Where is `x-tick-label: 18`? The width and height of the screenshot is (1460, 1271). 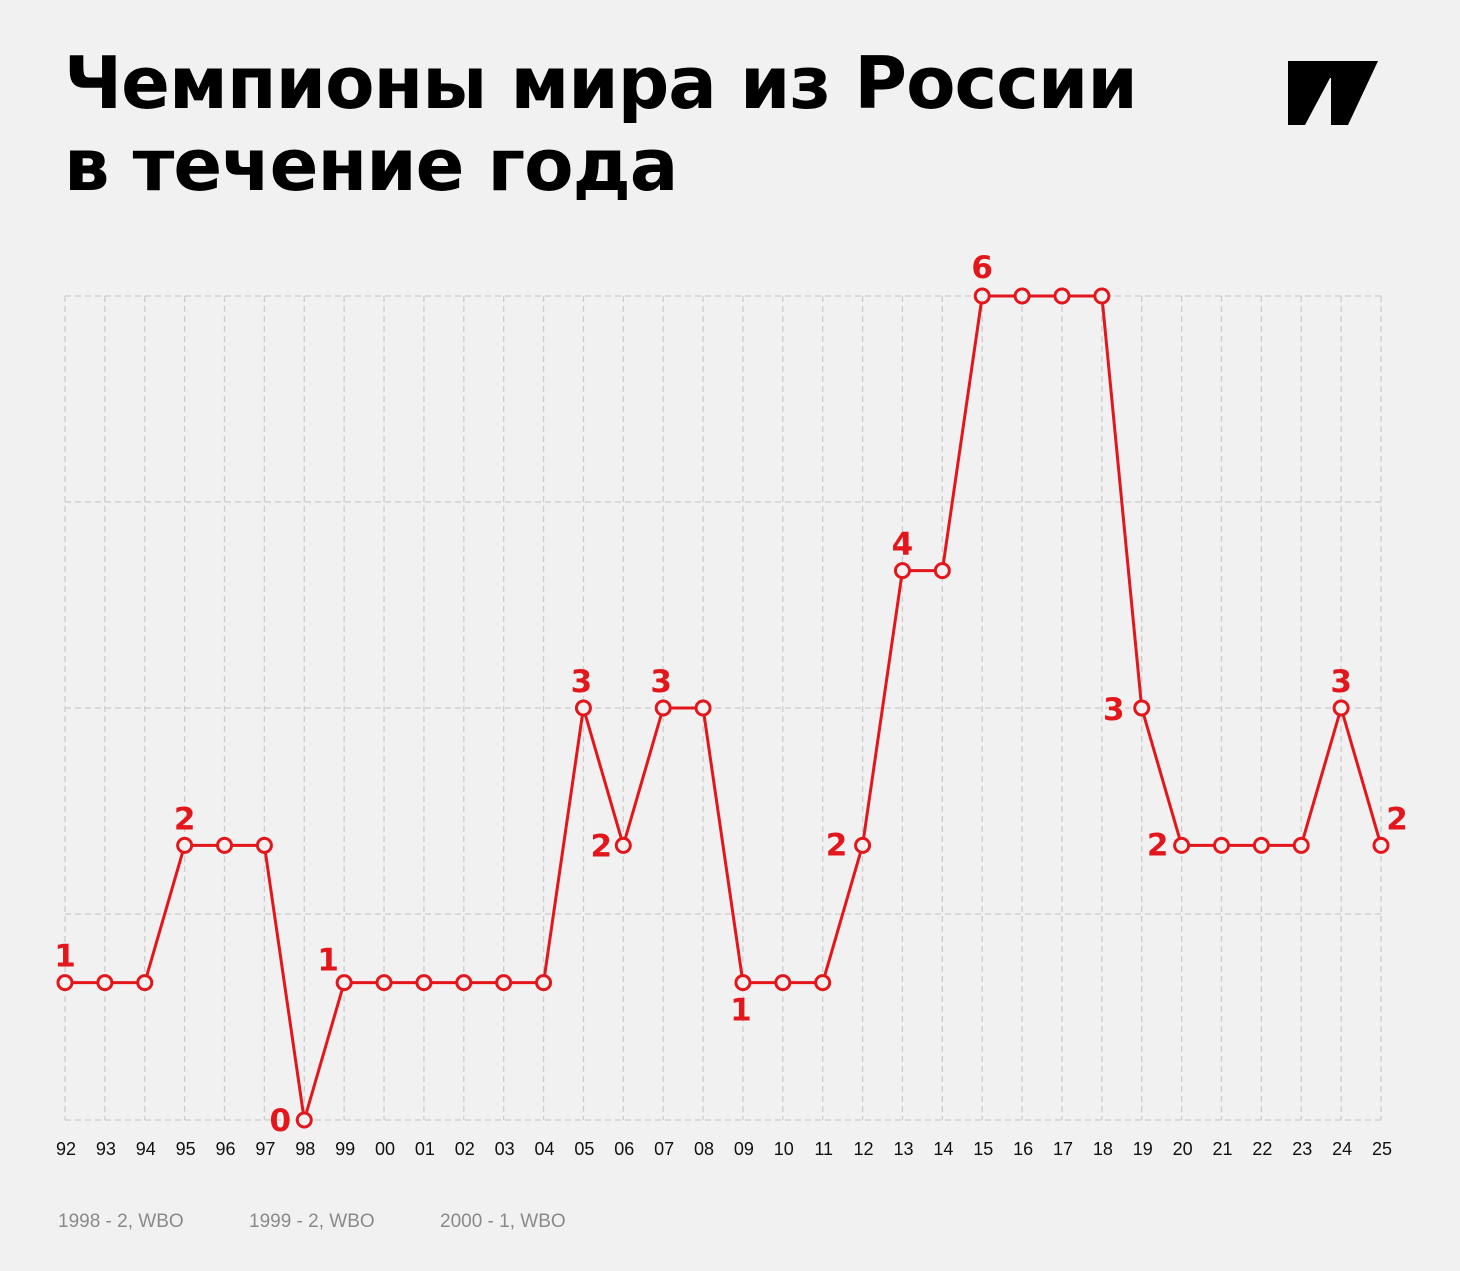
x-tick-label: 18 is located at coordinates (1103, 1149).